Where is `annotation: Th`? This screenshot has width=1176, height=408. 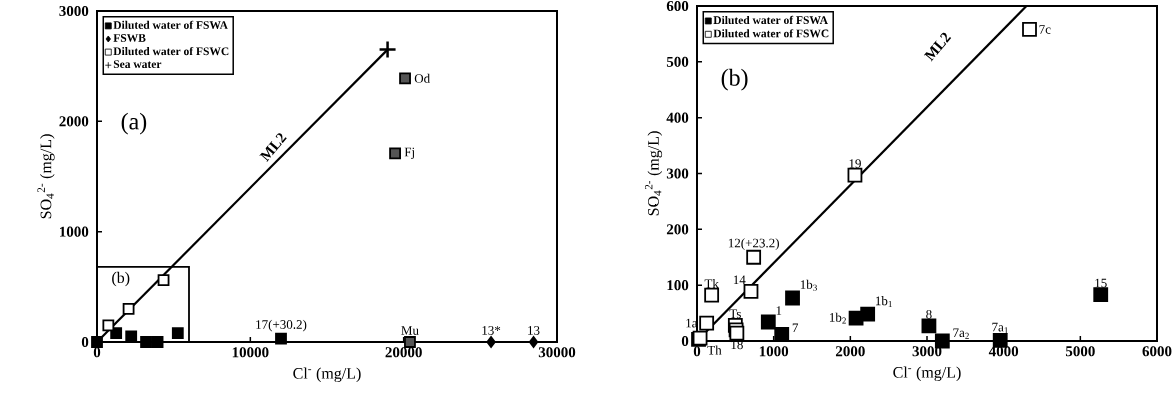
annotation: Th is located at coordinates (714, 350).